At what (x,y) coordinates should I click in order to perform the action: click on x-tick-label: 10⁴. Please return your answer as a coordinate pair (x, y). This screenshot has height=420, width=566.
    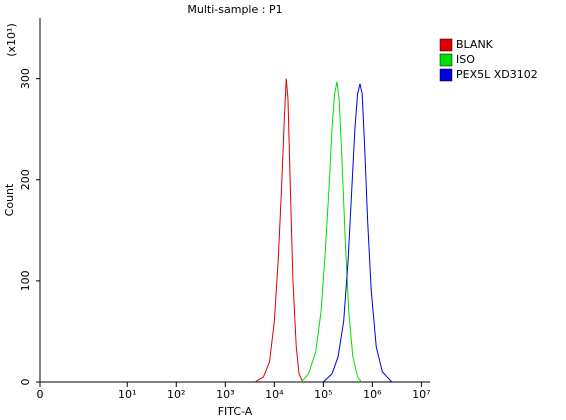
    Looking at the image, I should click on (274, 394).